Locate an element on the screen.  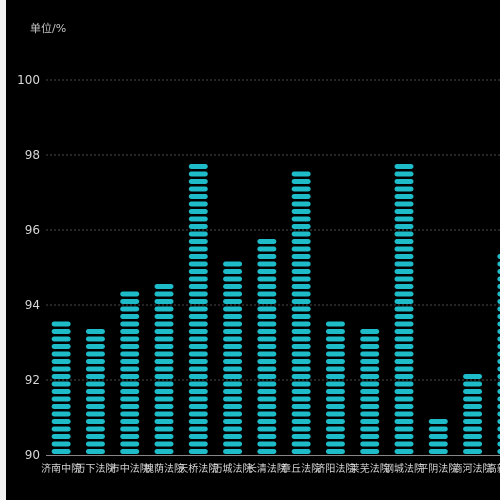
y-tick-label: 94 is located at coordinates (32, 305).